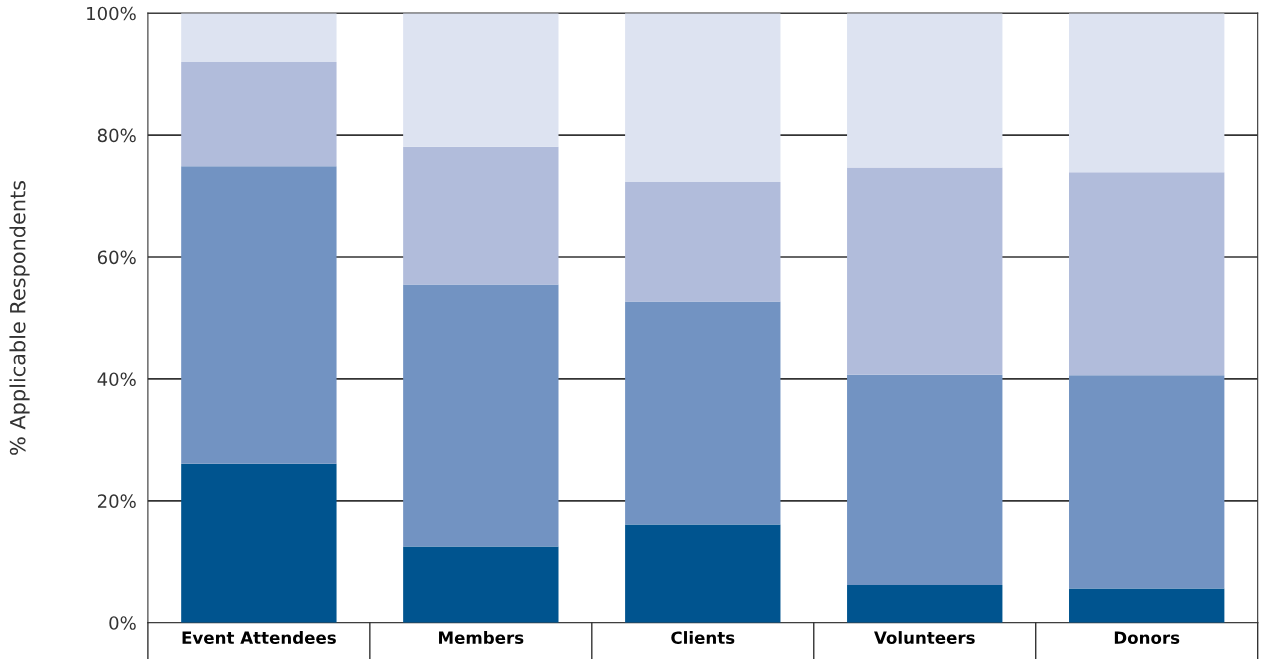  Describe the element at coordinates (116, 379) in the screenshot. I see `y-tick-label: 40%` at that location.